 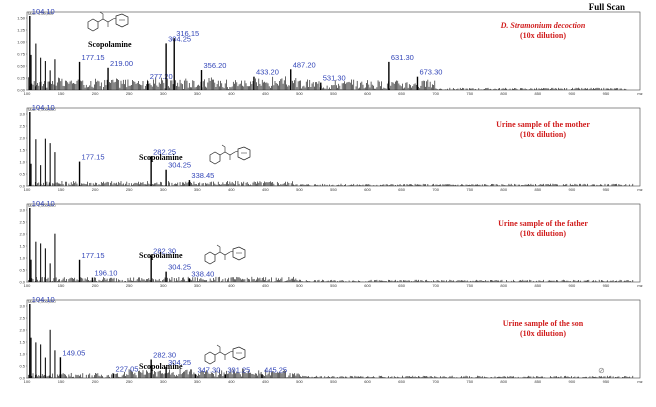 I want to click on peak-label: 177.15, so click(x=93, y=57).